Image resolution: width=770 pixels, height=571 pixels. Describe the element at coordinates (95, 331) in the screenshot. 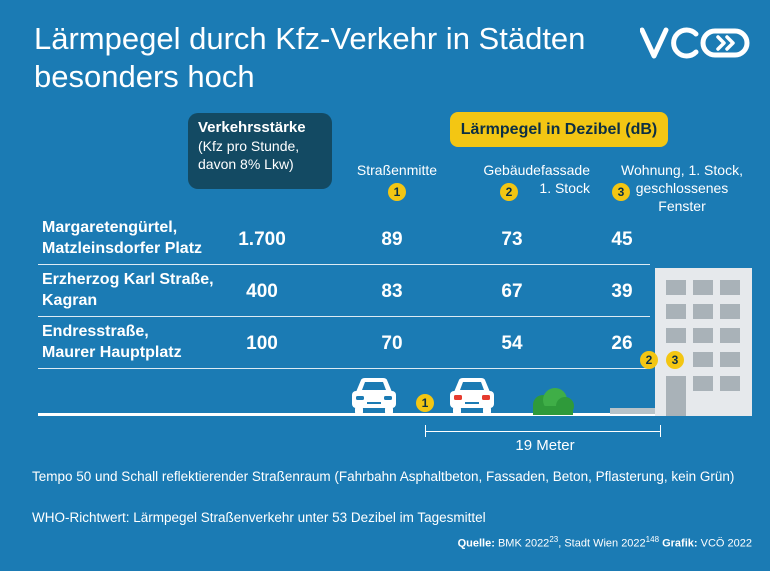

I see `location-line: Endresstraße,` at that location.